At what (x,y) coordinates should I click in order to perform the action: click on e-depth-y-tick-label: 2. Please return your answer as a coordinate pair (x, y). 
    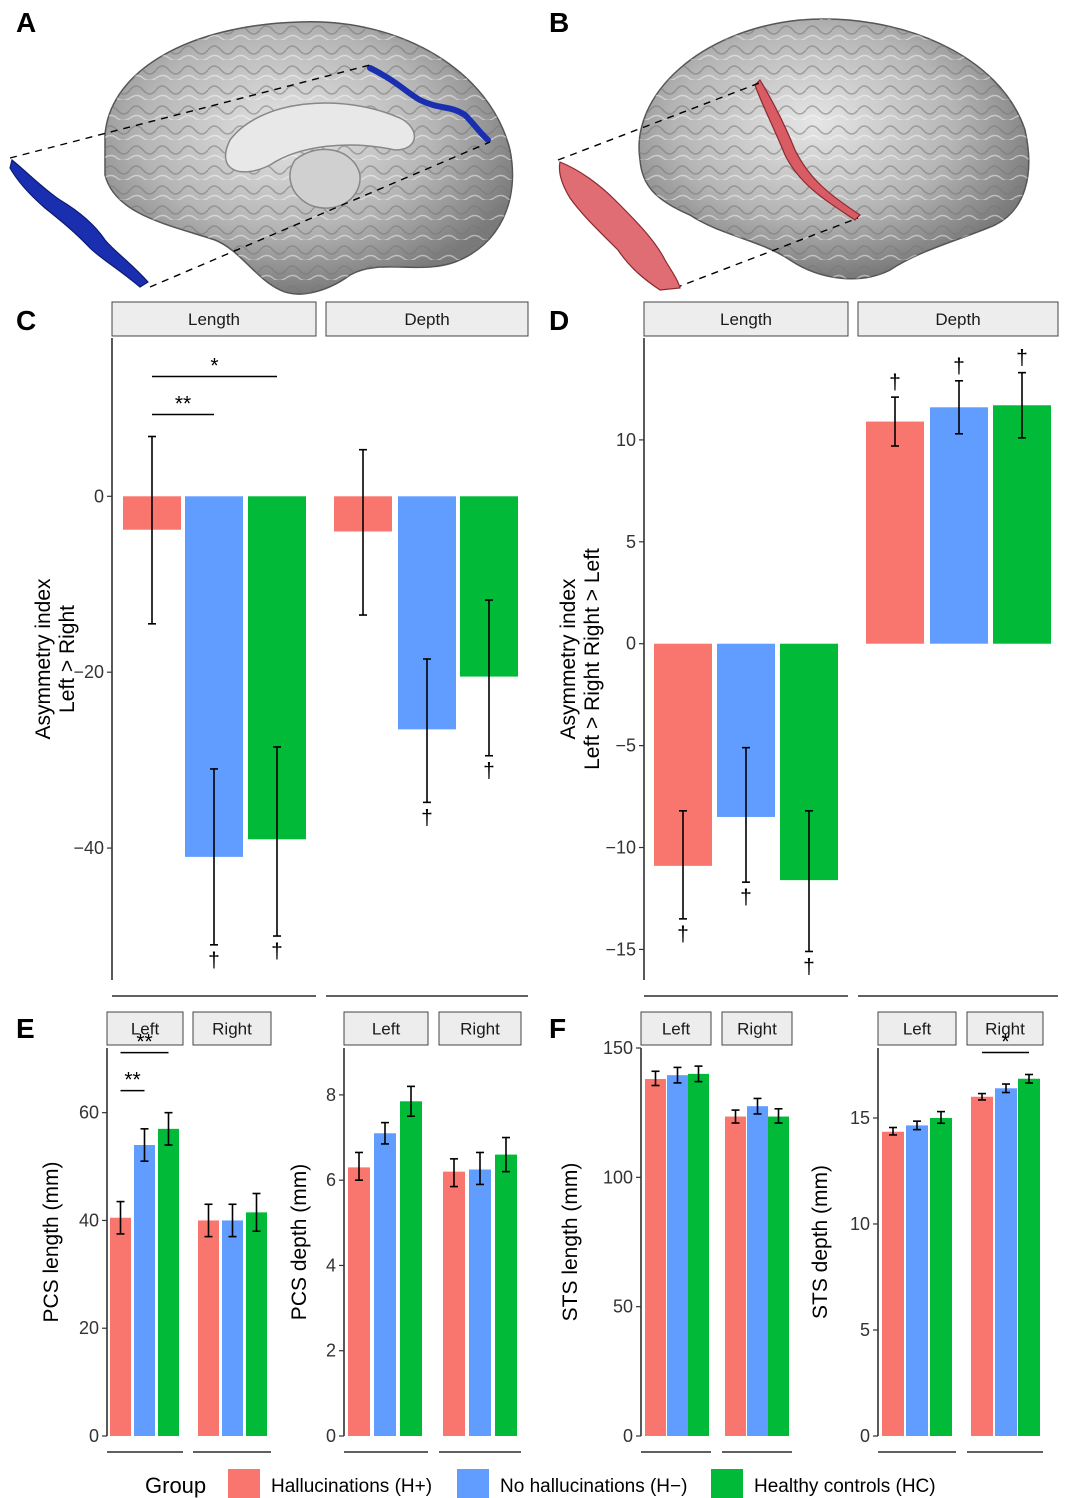
    Looking at the image, I should click on (331, 1351).